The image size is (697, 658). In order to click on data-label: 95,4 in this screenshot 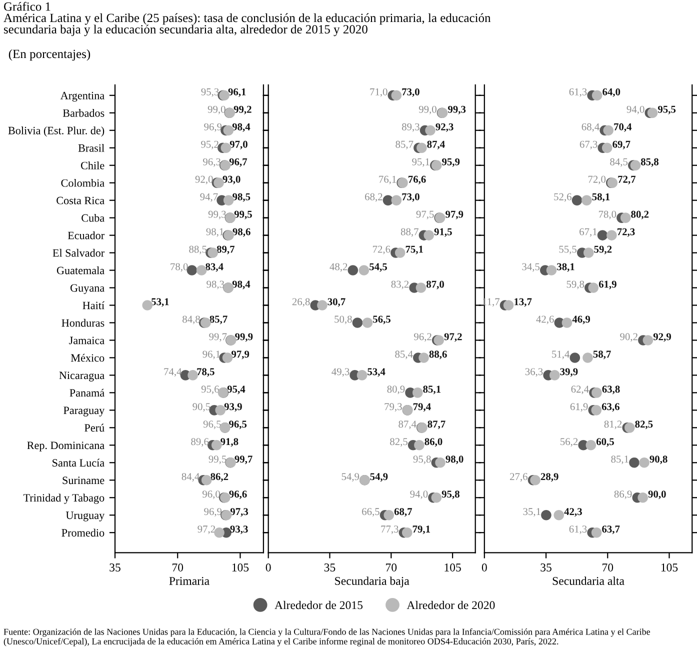, I will do `click(236, 390)`.